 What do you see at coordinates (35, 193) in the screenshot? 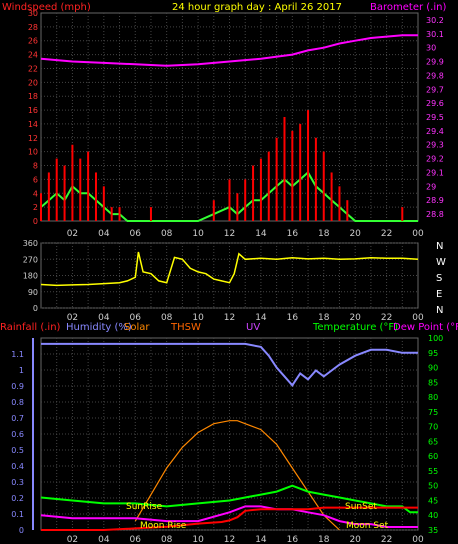
I see `windspeed-tick-4: 4` at bounding box center [35, 193].